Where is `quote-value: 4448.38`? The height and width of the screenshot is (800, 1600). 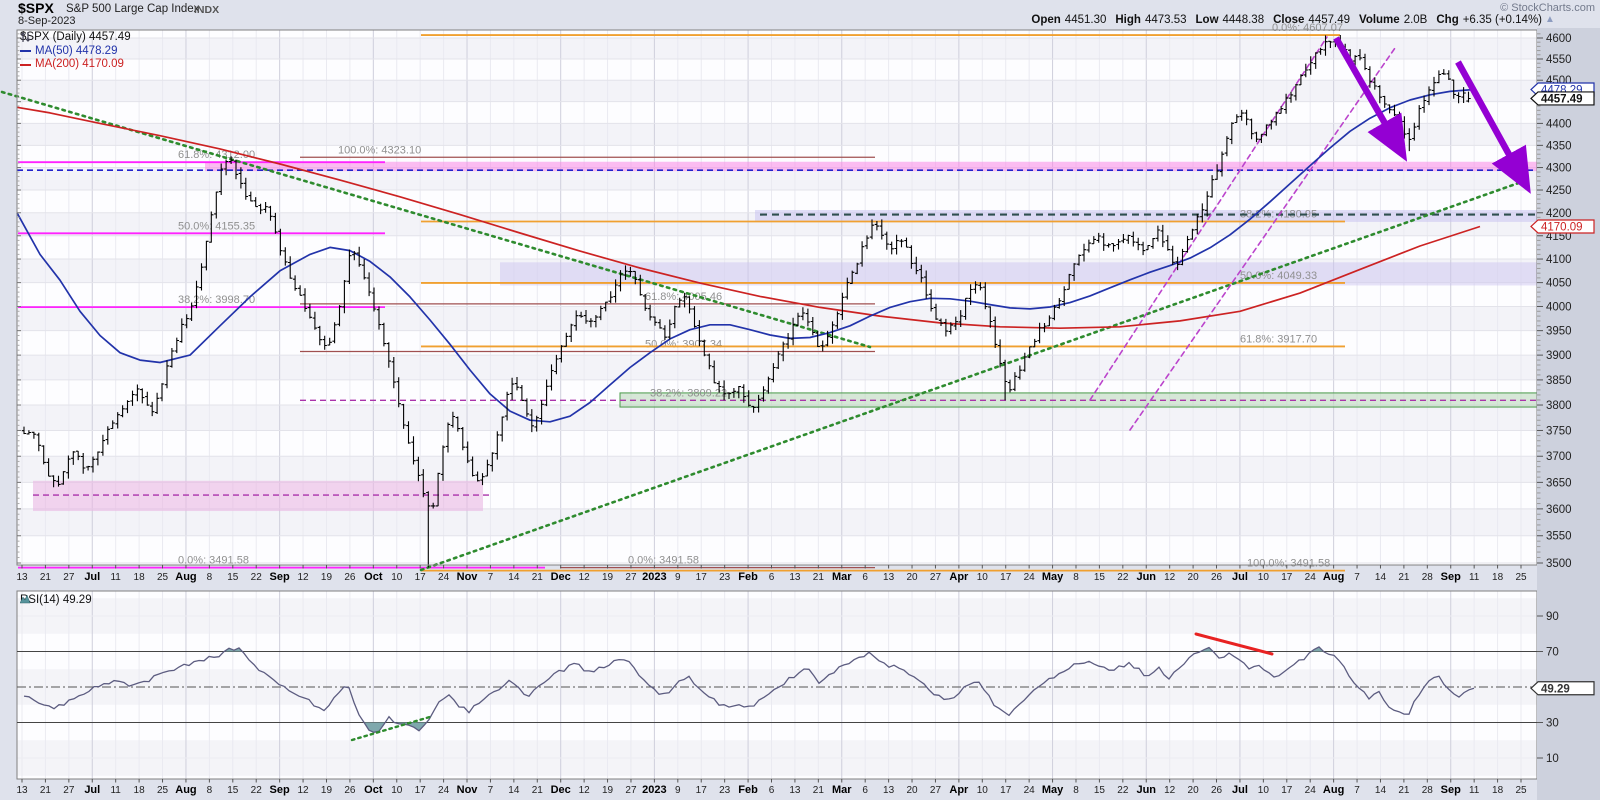 quote-value: 4448.38 is located at coordinates (1243, 20).